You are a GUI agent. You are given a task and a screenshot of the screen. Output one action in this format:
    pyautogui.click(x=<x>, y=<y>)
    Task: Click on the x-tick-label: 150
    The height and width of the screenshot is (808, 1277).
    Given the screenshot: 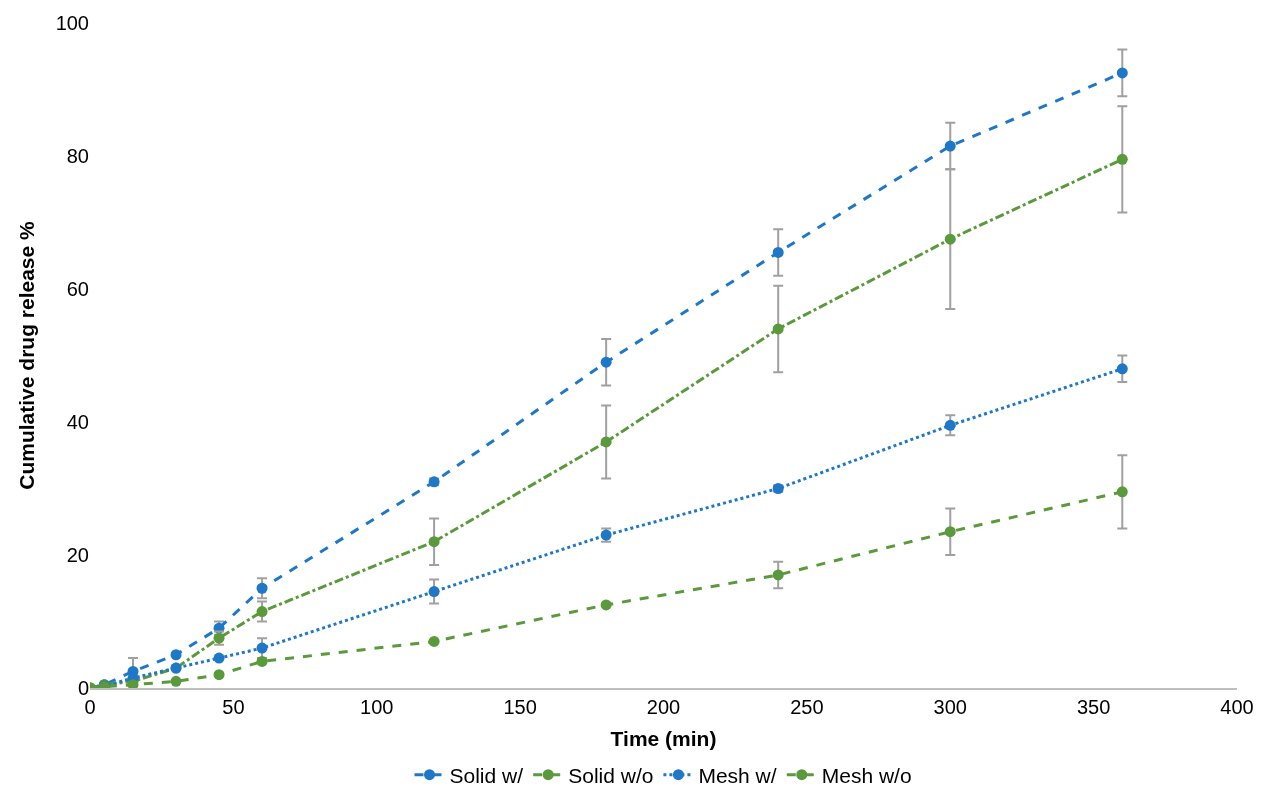 What is the action you would take?
    pyautogui.click(x=520, y=706)
    